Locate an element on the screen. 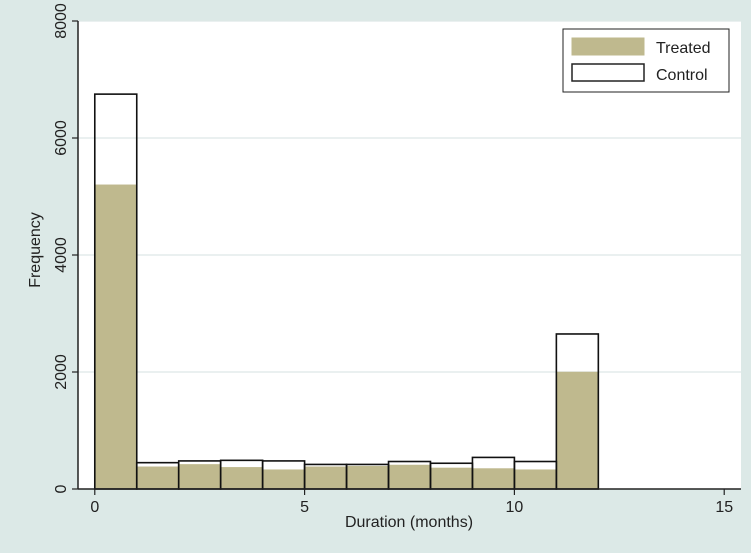  legend-swatch-control is located at coordinates (608, 72).